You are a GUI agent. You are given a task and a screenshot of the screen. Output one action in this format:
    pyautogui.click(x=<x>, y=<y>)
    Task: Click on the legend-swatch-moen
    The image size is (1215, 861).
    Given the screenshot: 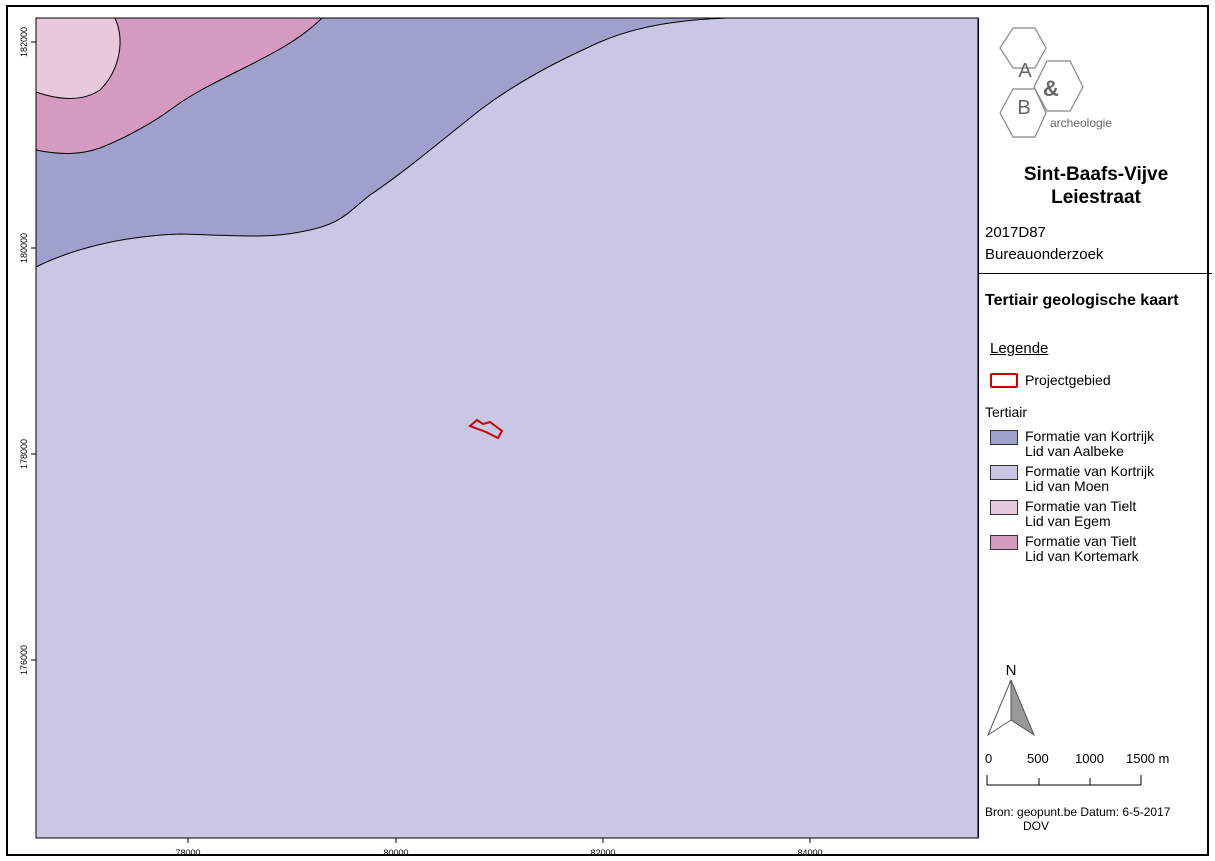 What is the action you would take?
    pyautogui.click(x=1004, y=472)
    